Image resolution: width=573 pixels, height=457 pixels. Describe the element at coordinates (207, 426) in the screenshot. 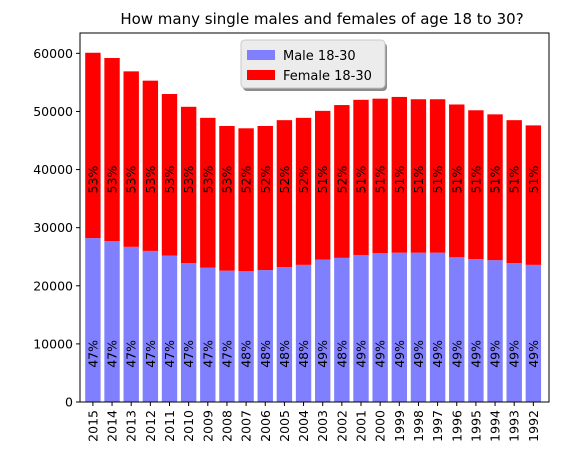

I see `x-tick-label: 2009` at that location.